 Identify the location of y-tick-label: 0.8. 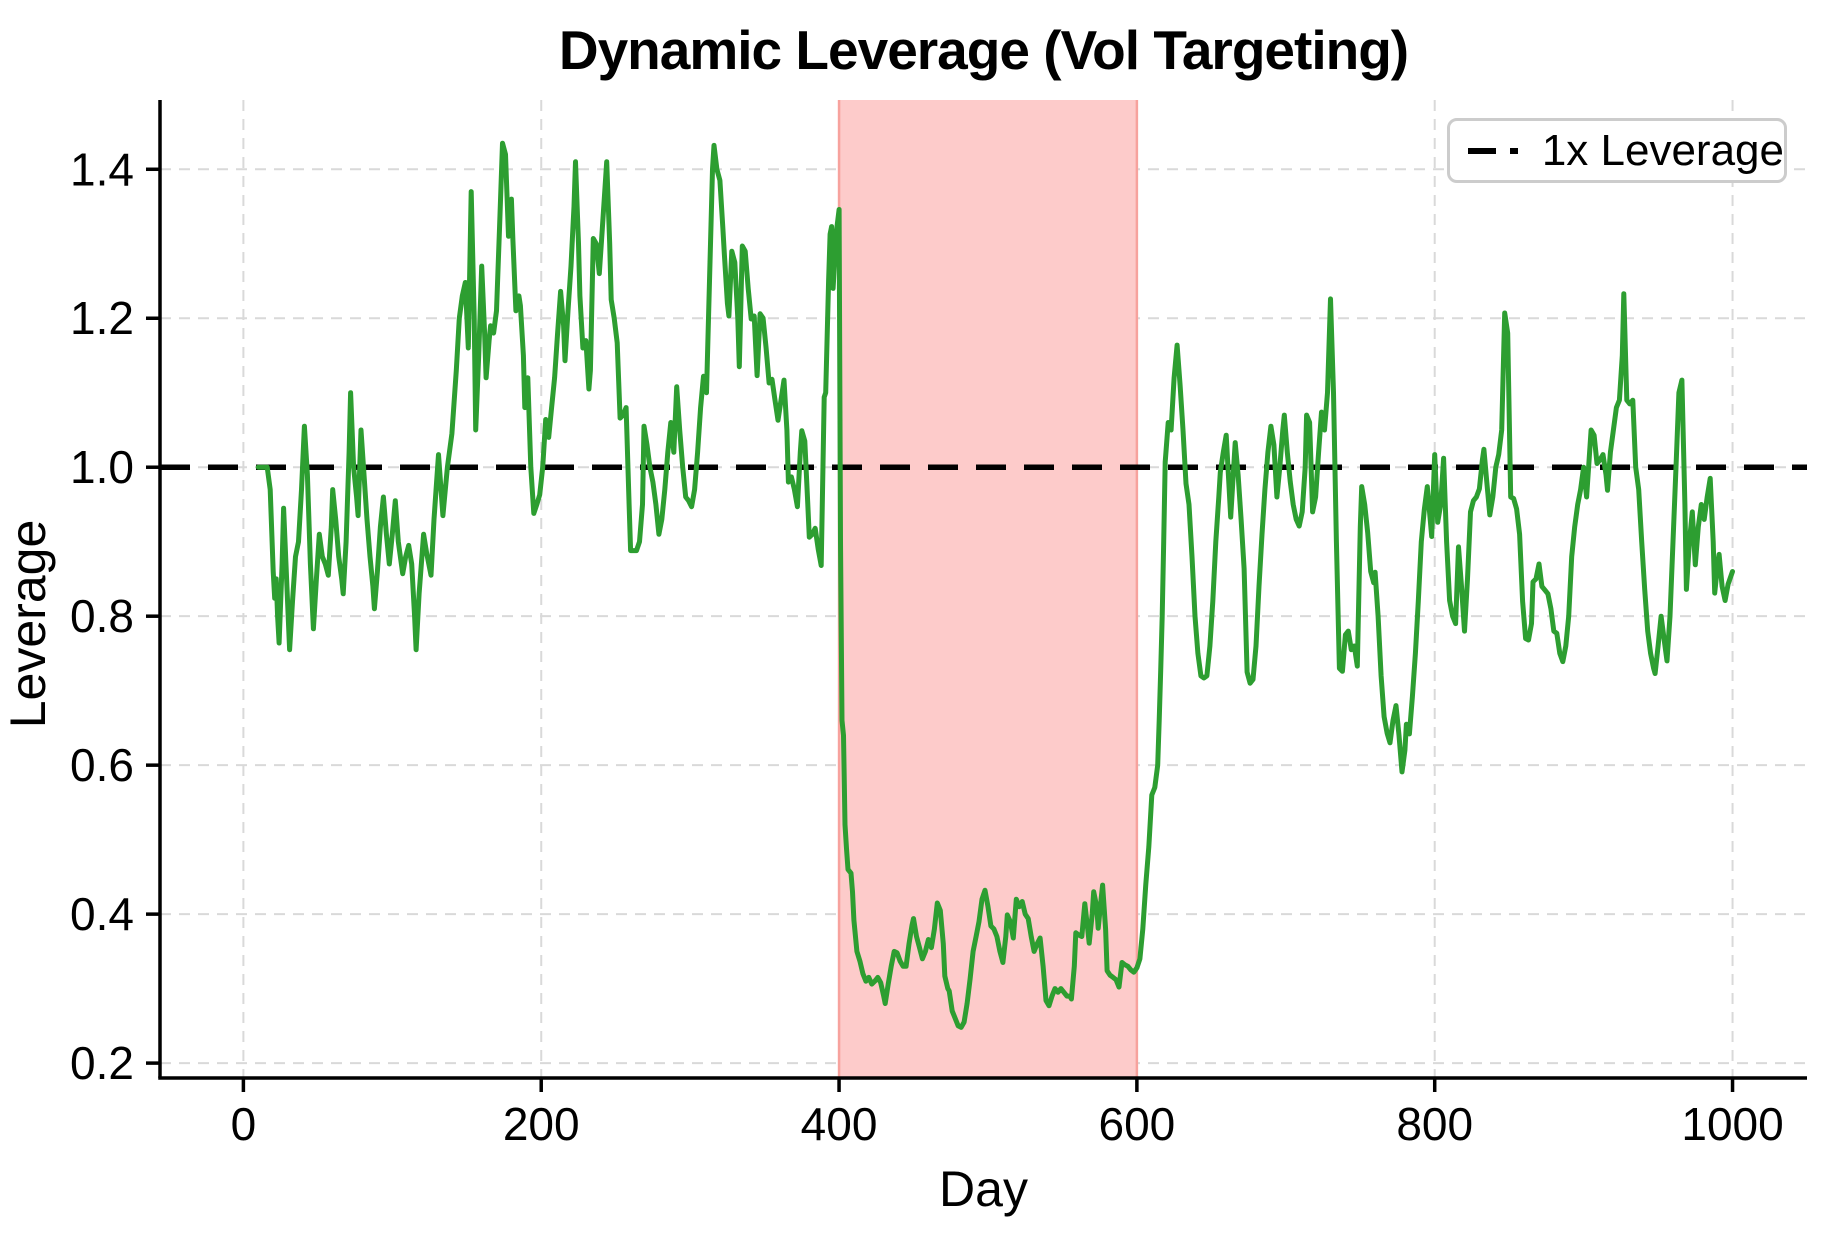
(102, 616).